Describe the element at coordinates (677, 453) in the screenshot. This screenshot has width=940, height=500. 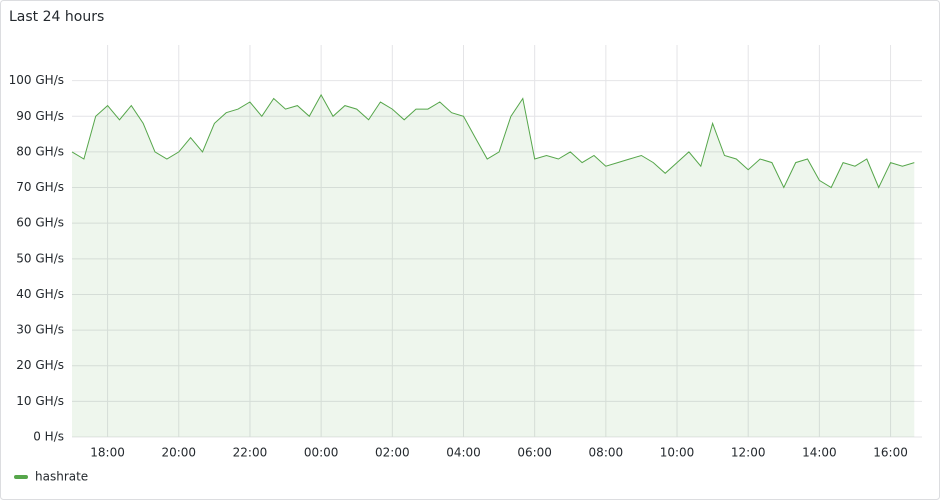
I see `x-tick-label: 10:00` at that location.